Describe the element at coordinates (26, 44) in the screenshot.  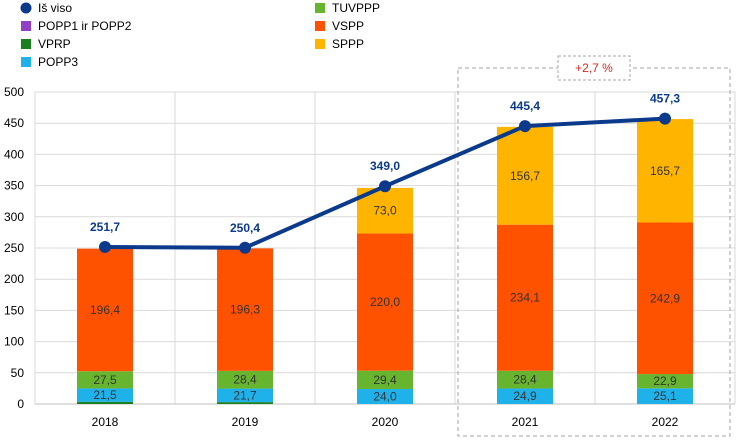
I see `legend-marker-vprp` at that location.